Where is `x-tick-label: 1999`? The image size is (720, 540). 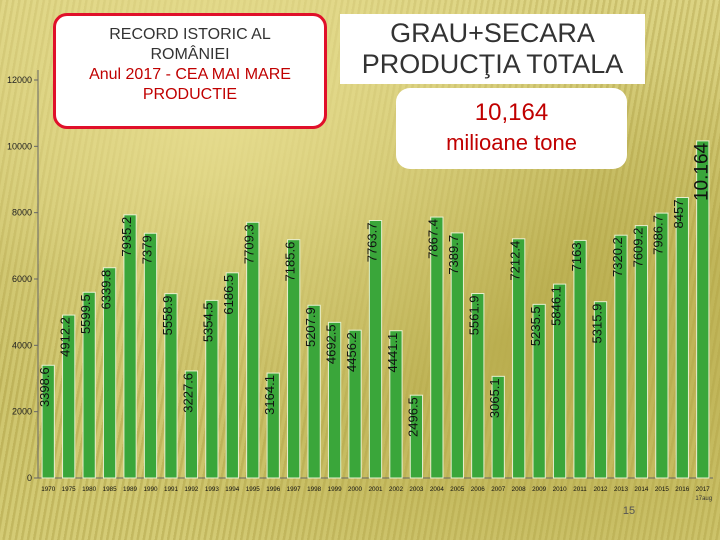 x-tick-label: 1999 is located at coordinates (335, 489).